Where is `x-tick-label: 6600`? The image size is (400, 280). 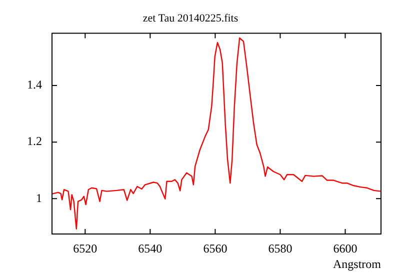
x-tick-label: 6600 is located at coordinates (345, 248).